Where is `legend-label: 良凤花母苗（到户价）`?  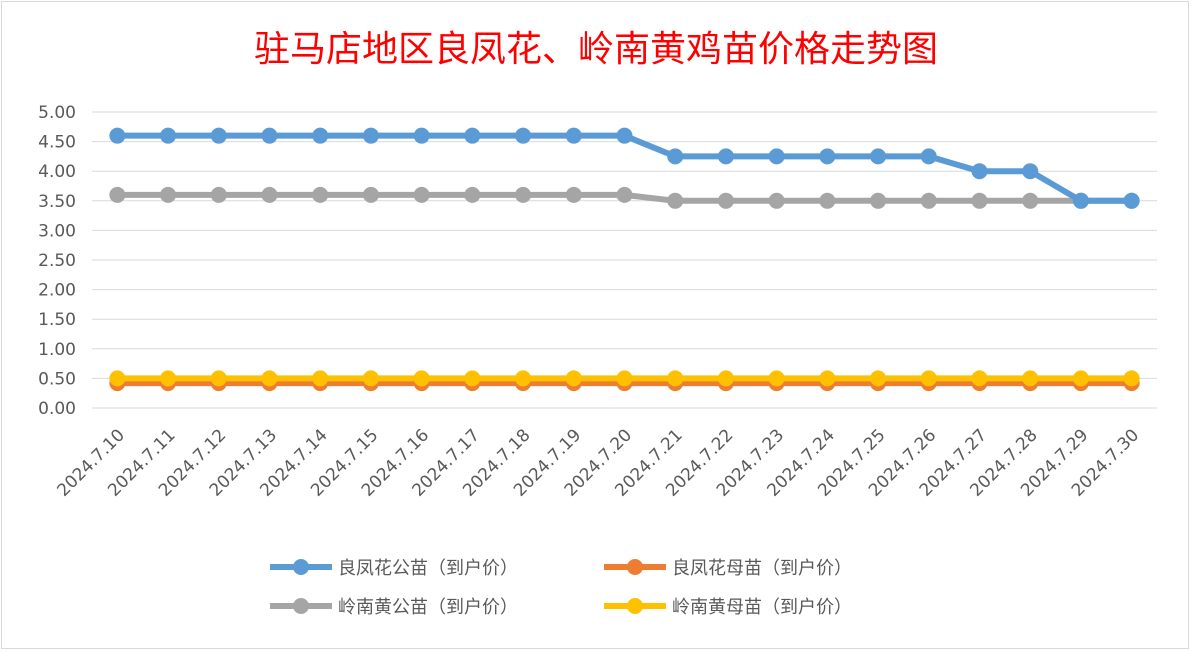 legend-label: 良凤花母苗（到户价） is located at coordinates (762, 568).